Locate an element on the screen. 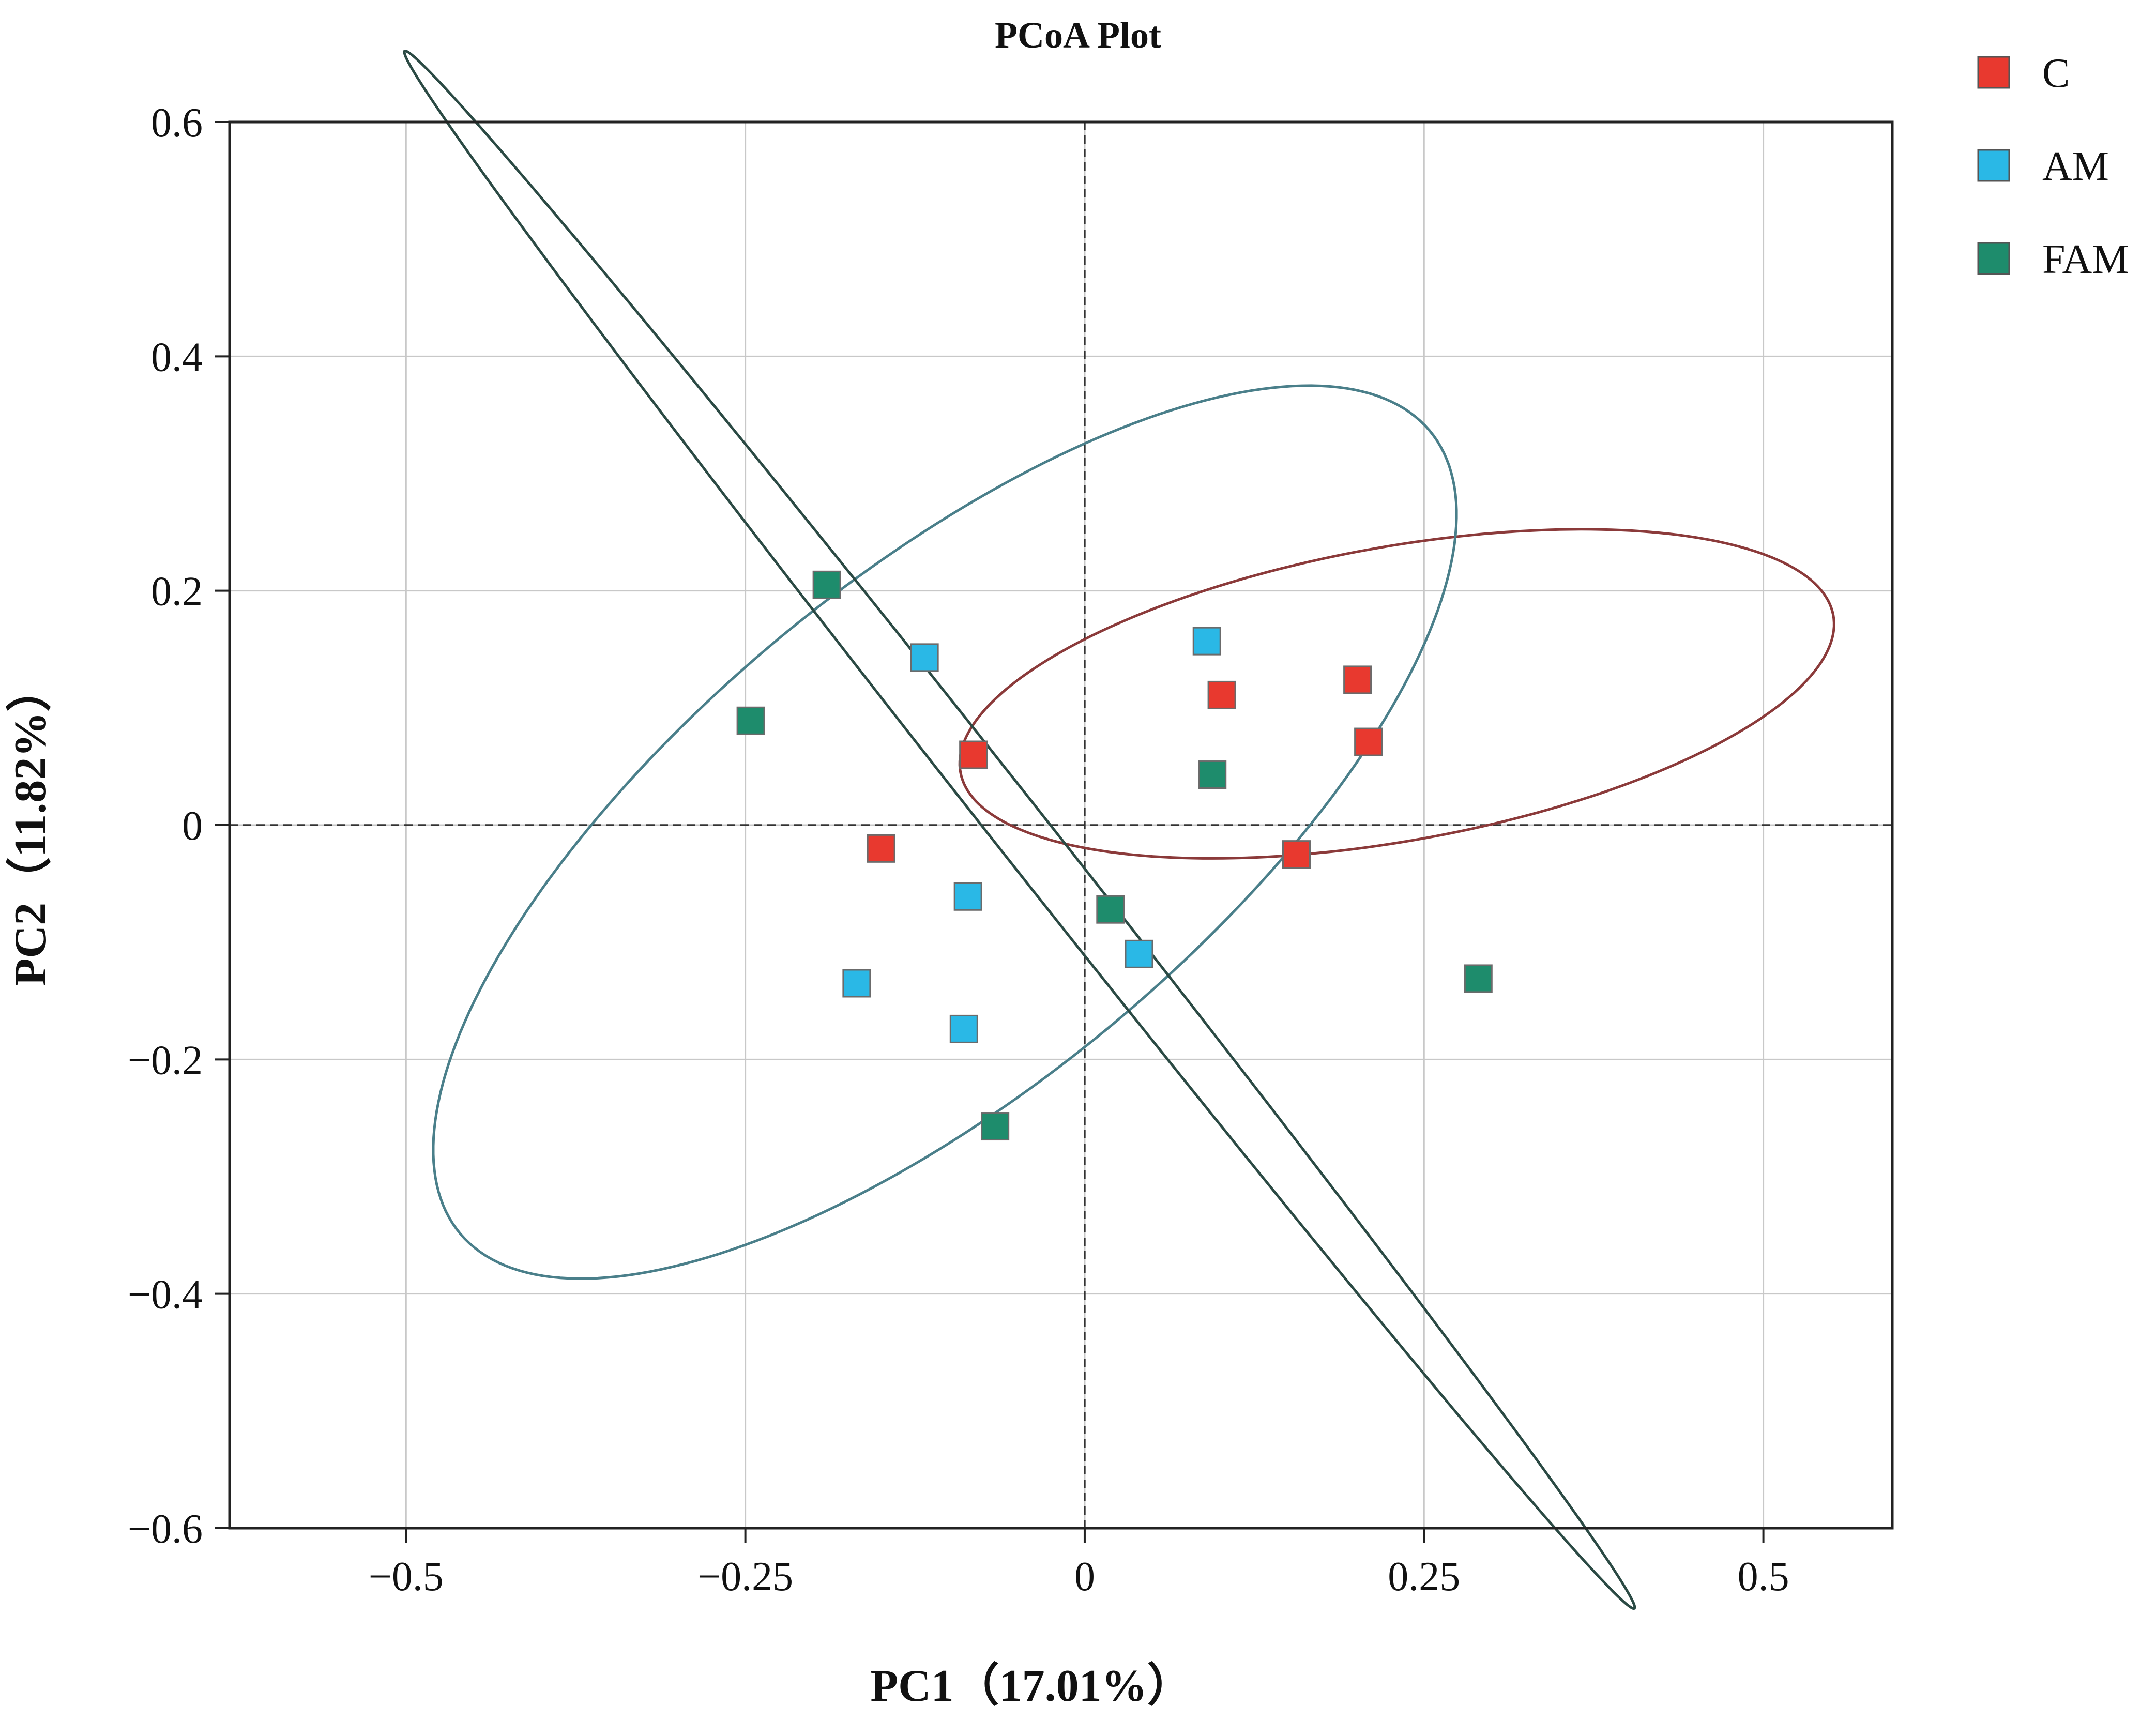  legend: C AM FAM is located at coordinates (2053, 166).